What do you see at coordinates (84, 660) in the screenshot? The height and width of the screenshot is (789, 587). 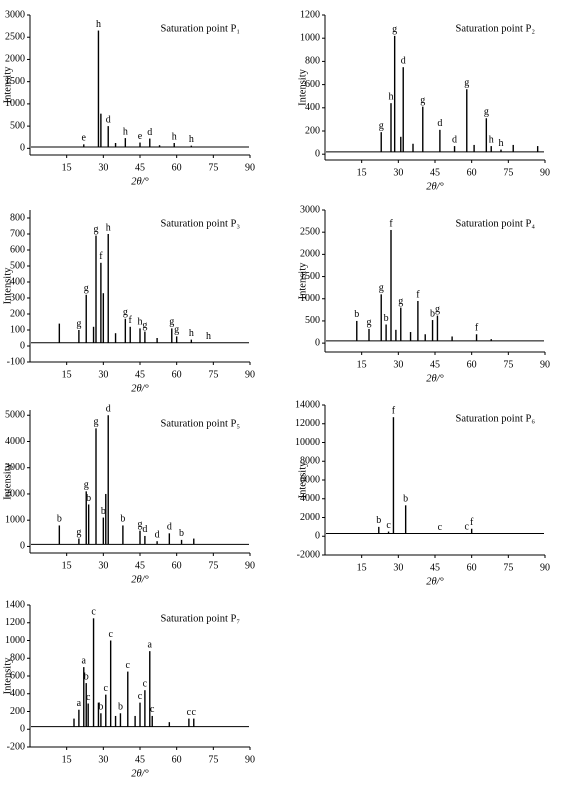 I see `peak-label: a` at bounding box center [84, 660].